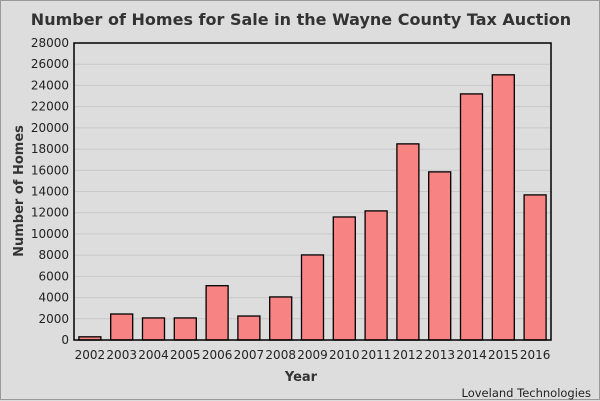  I want to click on bar-2015, so click(503, 207).